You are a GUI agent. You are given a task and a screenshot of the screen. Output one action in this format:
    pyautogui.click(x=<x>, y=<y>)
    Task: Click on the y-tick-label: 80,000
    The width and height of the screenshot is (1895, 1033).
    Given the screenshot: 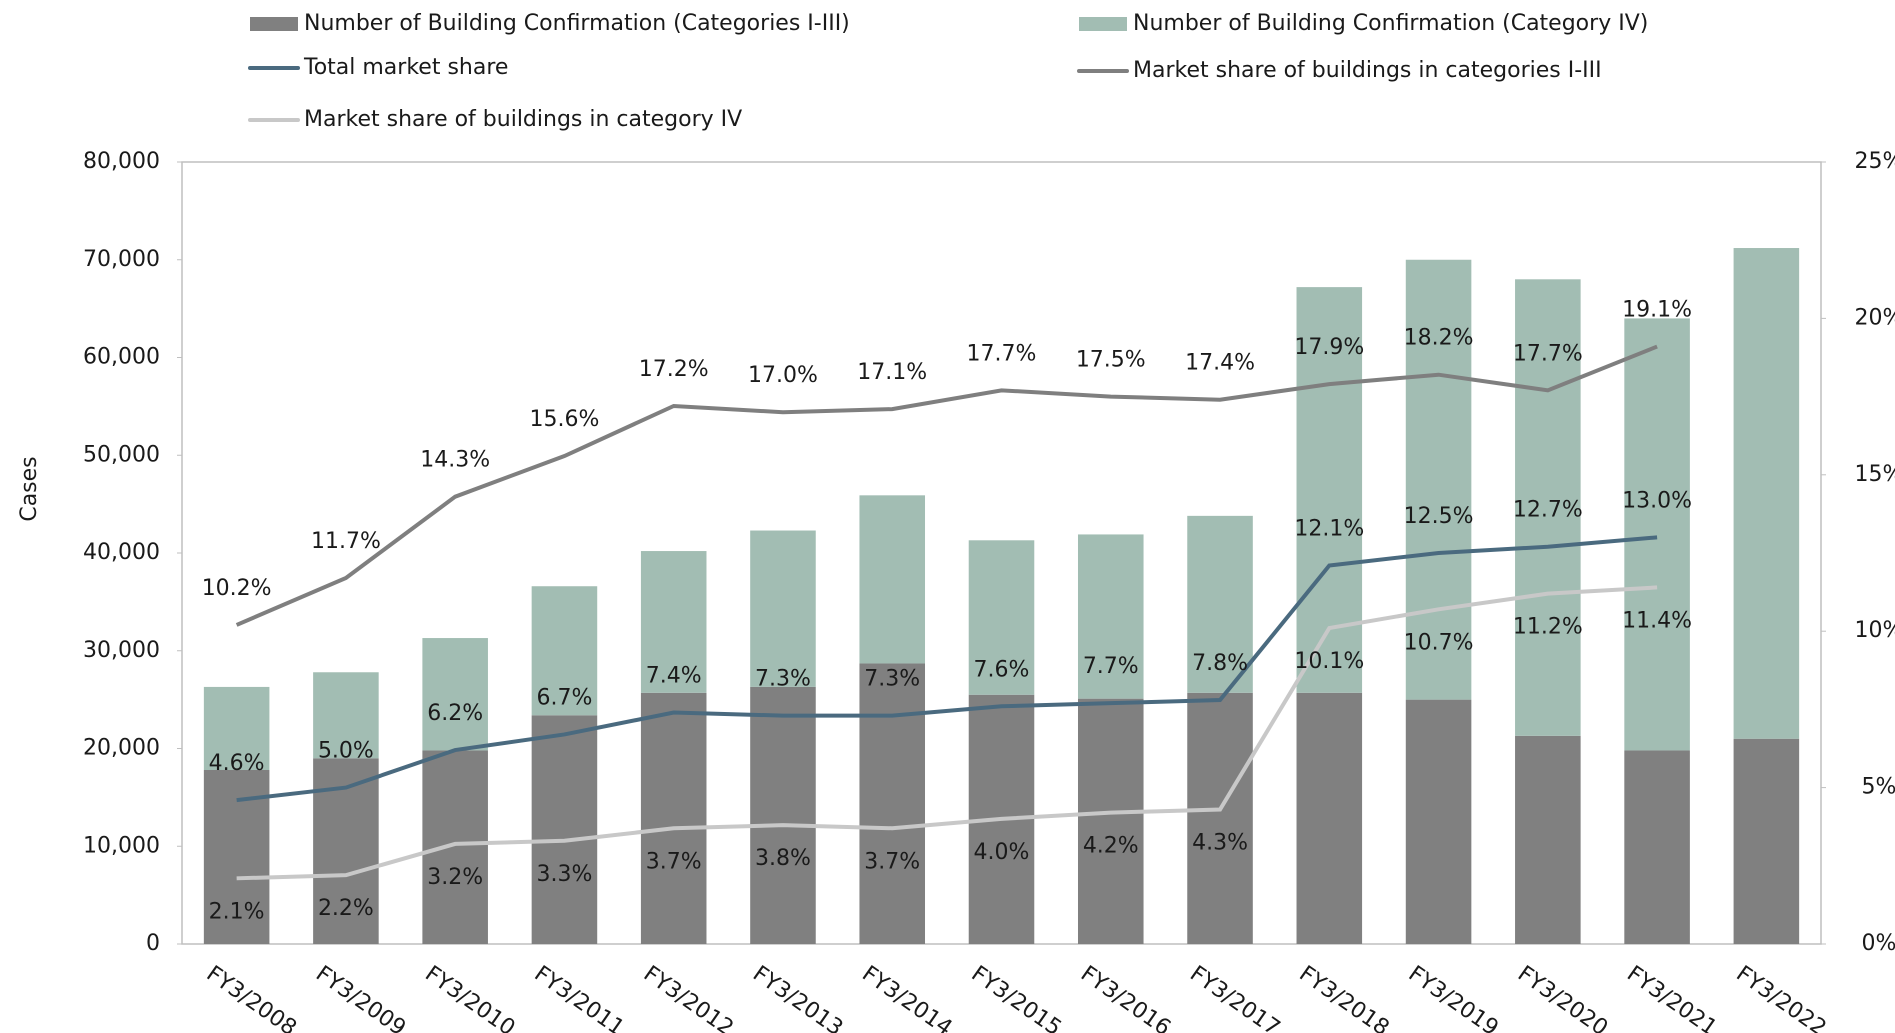 What is the action you would take?
    pyautogui.click(x=121, y=161)
    